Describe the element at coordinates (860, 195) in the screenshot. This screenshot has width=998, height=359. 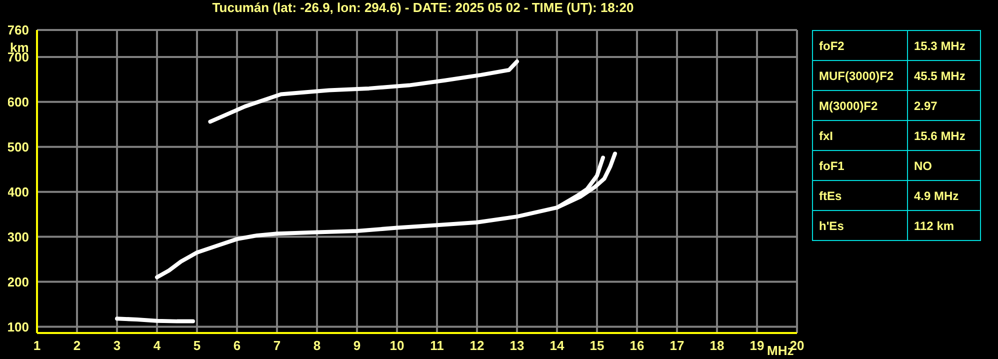
I see `text: ftEs` at that location.